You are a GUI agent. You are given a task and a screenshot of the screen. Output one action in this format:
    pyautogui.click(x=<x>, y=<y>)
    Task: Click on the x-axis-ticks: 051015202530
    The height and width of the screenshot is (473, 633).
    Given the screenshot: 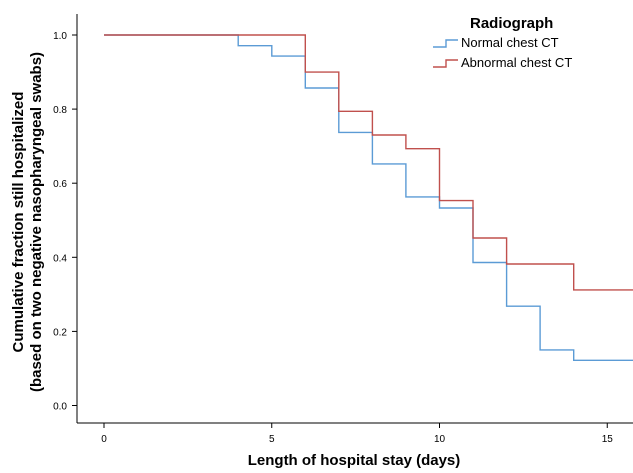 What is the action you would take?
    pyautogui.click(x=357, y=434)
    